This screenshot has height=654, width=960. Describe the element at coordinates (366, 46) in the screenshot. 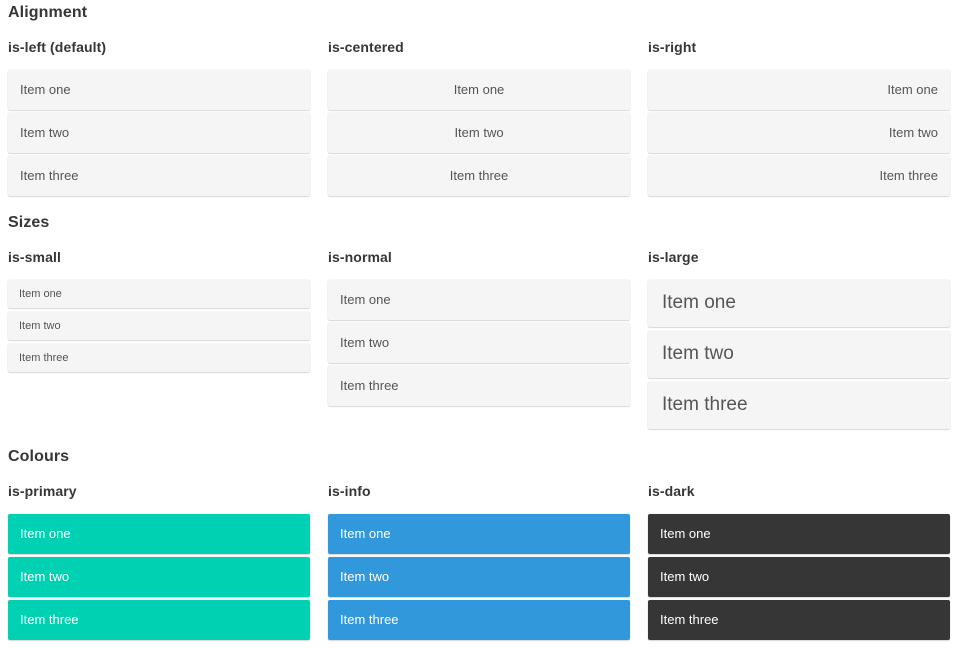

I see `group-label-is-centered: is-centered` at that location.